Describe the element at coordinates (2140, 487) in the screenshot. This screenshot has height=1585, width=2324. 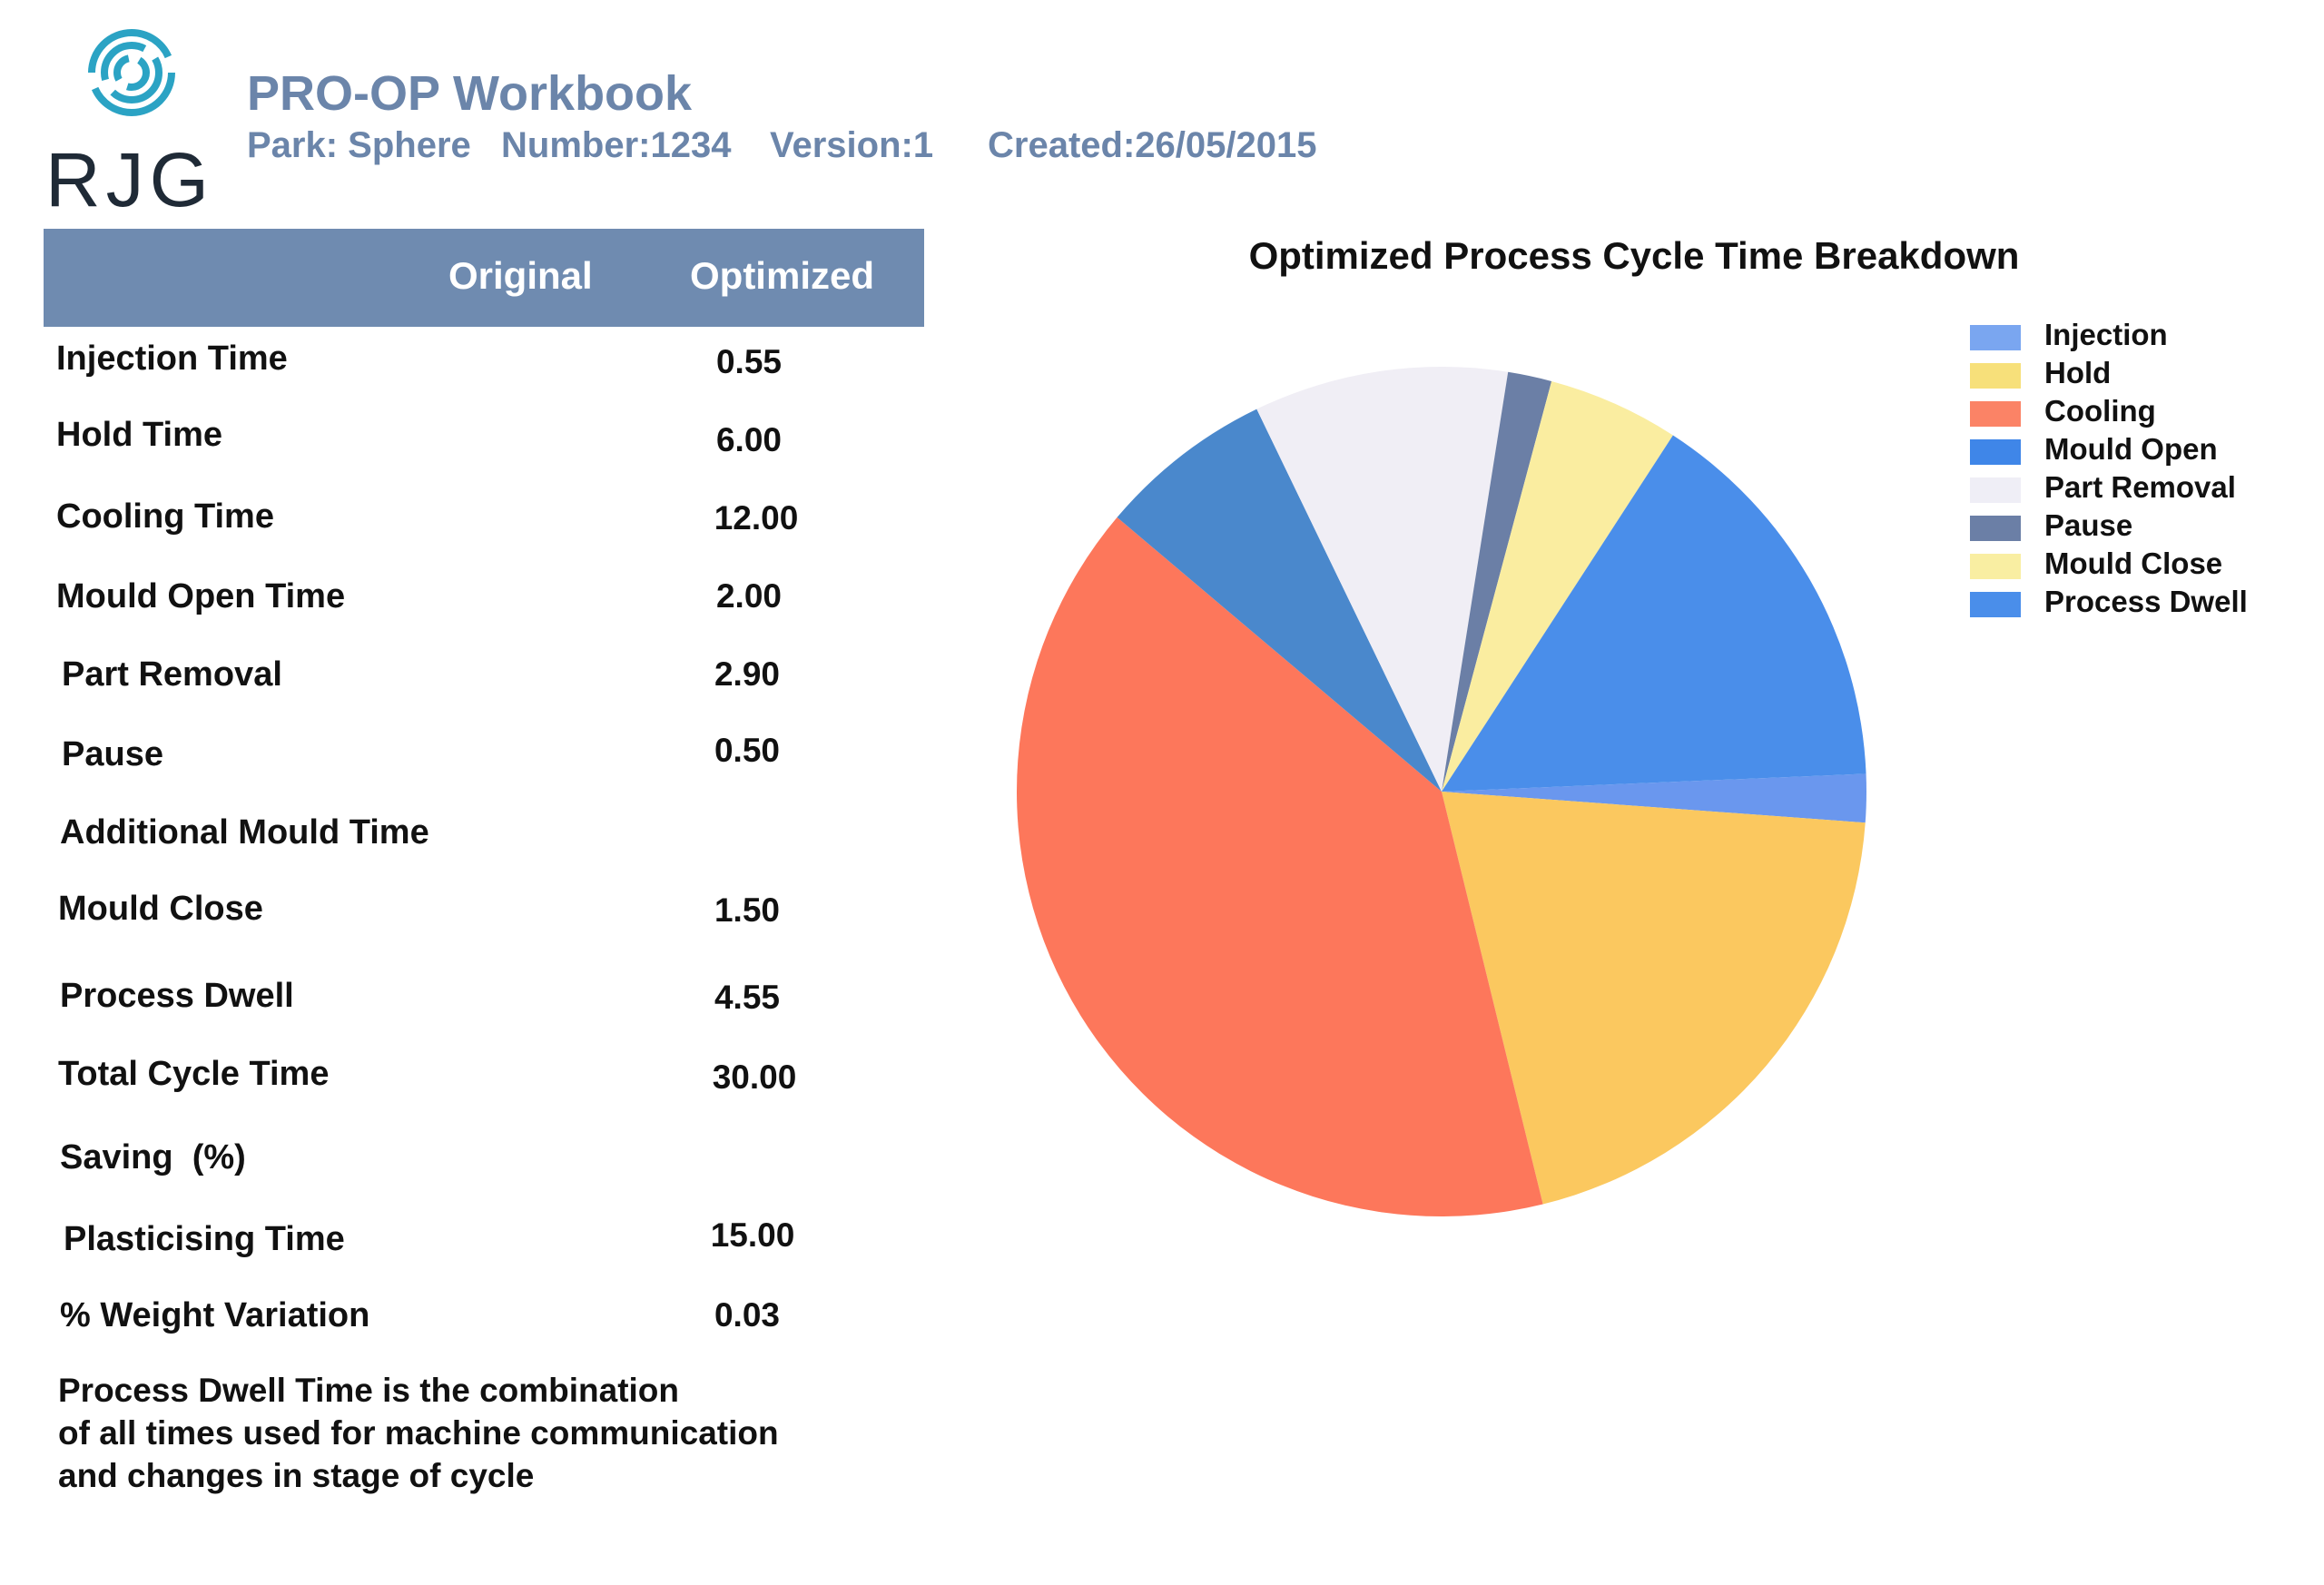
I see `legend-label: Part Removal` at that location.